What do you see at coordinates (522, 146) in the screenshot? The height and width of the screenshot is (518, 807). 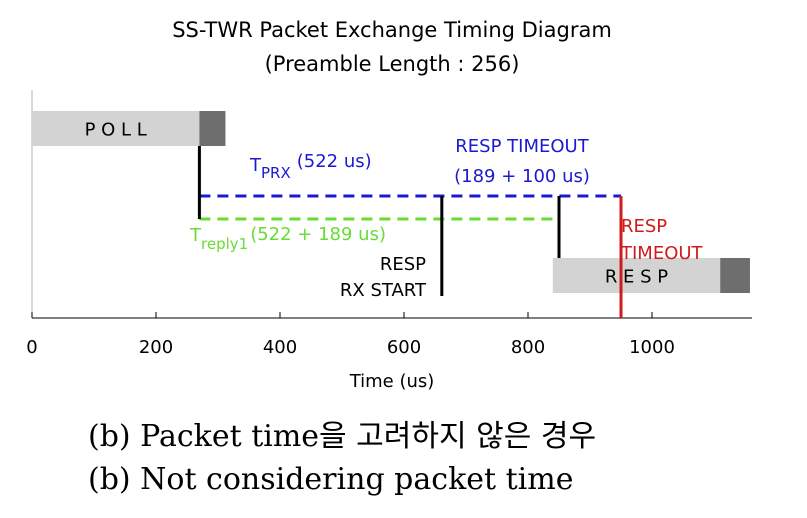 I see `resp-timeout-label-1: RESP TIMEOUT` at bounding box center [522, 146].